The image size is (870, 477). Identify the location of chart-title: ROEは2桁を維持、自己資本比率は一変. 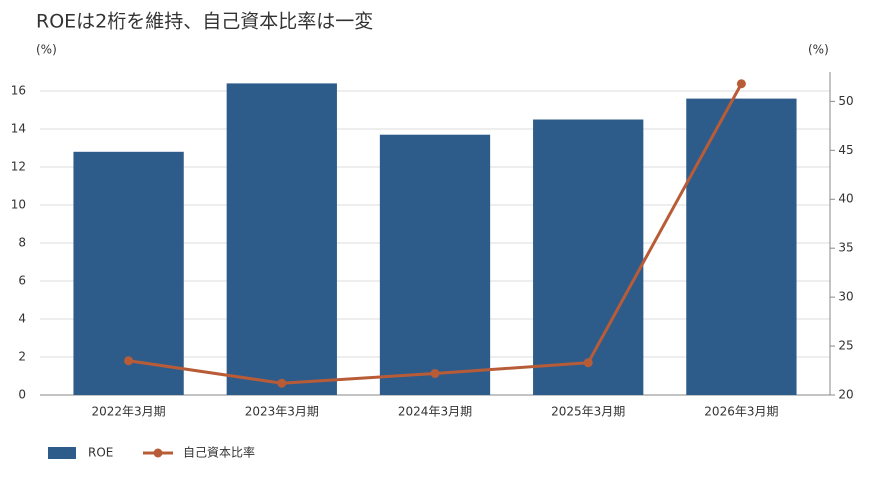
(204, 22).